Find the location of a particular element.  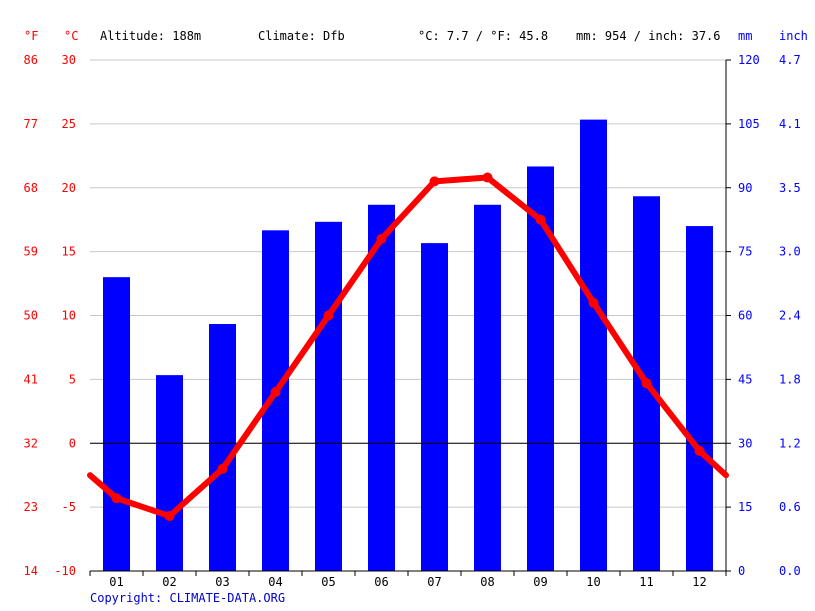

tick-label-mm: 15 is located at coordinates (745, 507).